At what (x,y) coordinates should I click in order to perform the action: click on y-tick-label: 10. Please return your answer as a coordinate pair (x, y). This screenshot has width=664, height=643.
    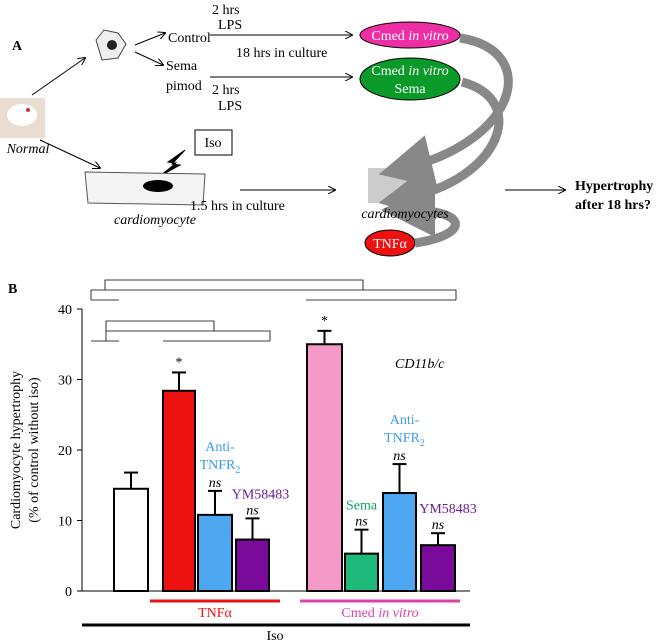
    Looking at the image, I should click on (65, 522).